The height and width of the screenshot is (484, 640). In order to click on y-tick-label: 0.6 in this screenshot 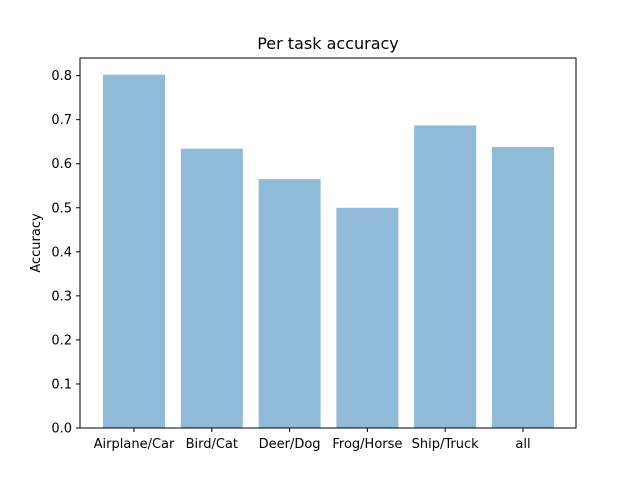, I will do `click(61, 164)`.